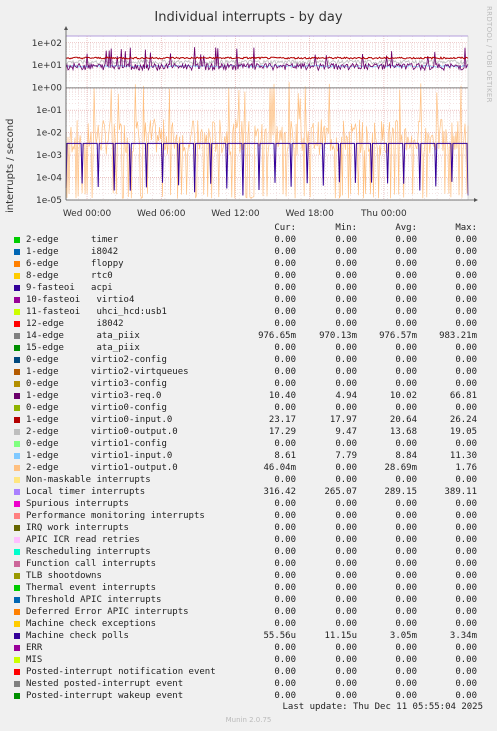 The height and width of the screenshot is (731, 497). I want to click on legend-label: Rescheduling interrupts, so click(88, 552).